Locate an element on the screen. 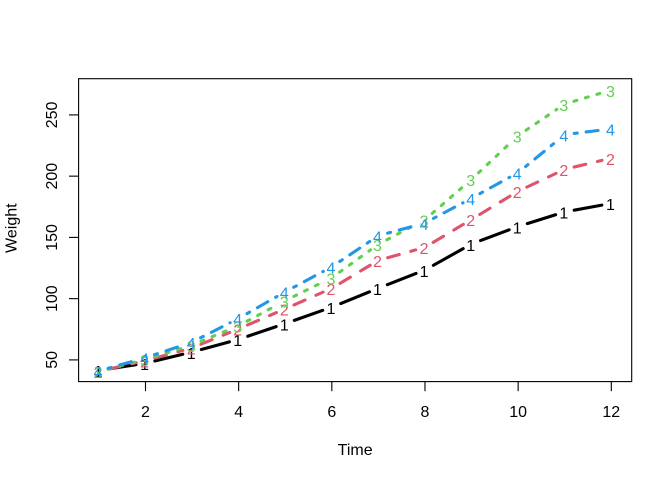 The image size is (672, 480). svg-text: 50 is located at coordinates (52, 360).